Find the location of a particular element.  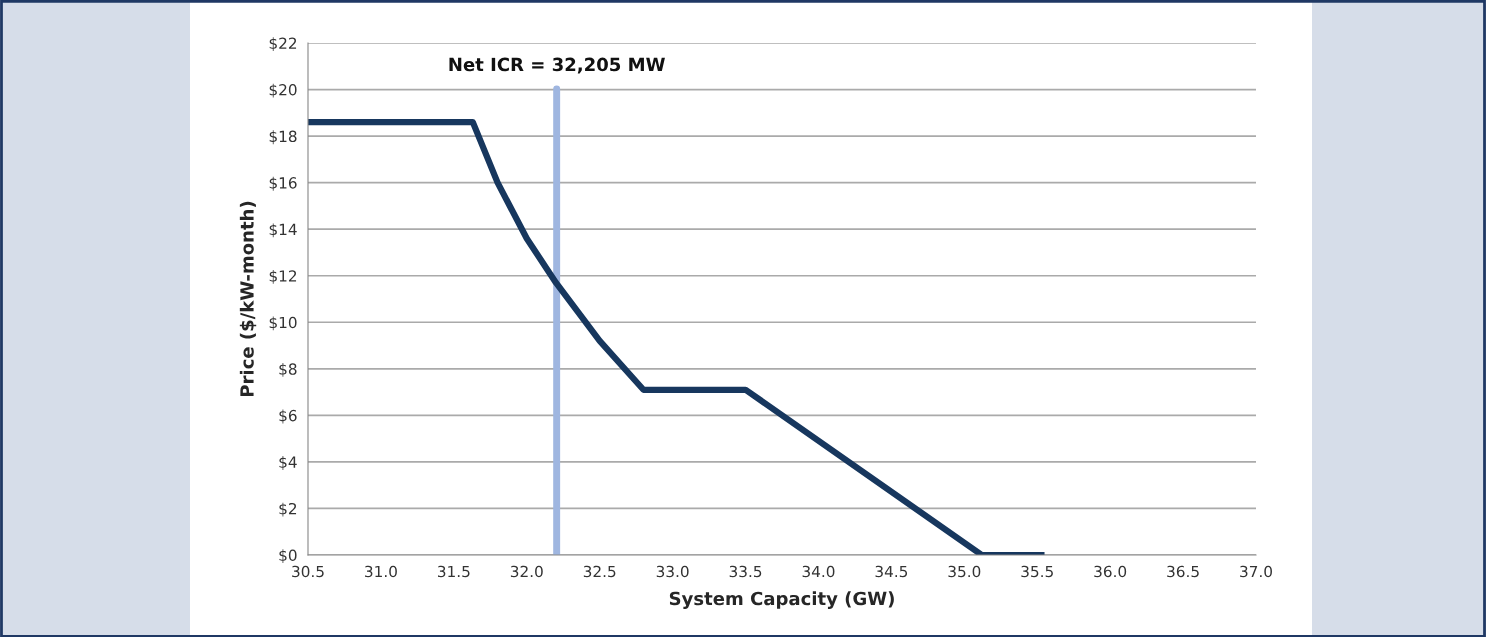

x-tick-label: 37.0 is located at coordinates (1256, 571).